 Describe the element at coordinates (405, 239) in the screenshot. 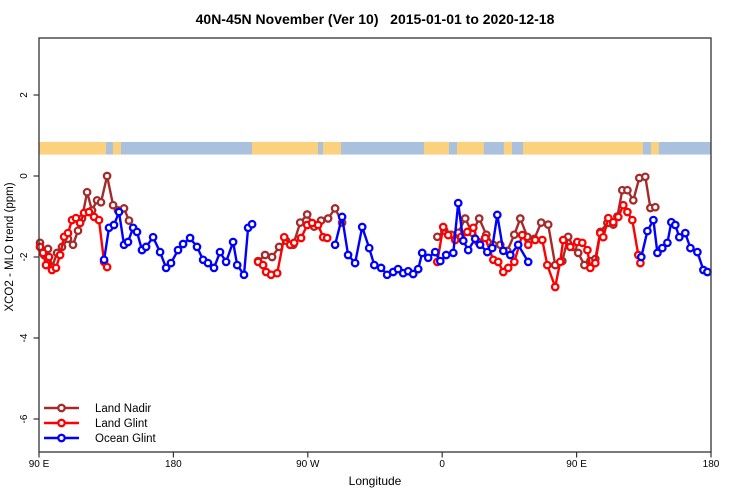

I see `series-ocean-glint` at that location.